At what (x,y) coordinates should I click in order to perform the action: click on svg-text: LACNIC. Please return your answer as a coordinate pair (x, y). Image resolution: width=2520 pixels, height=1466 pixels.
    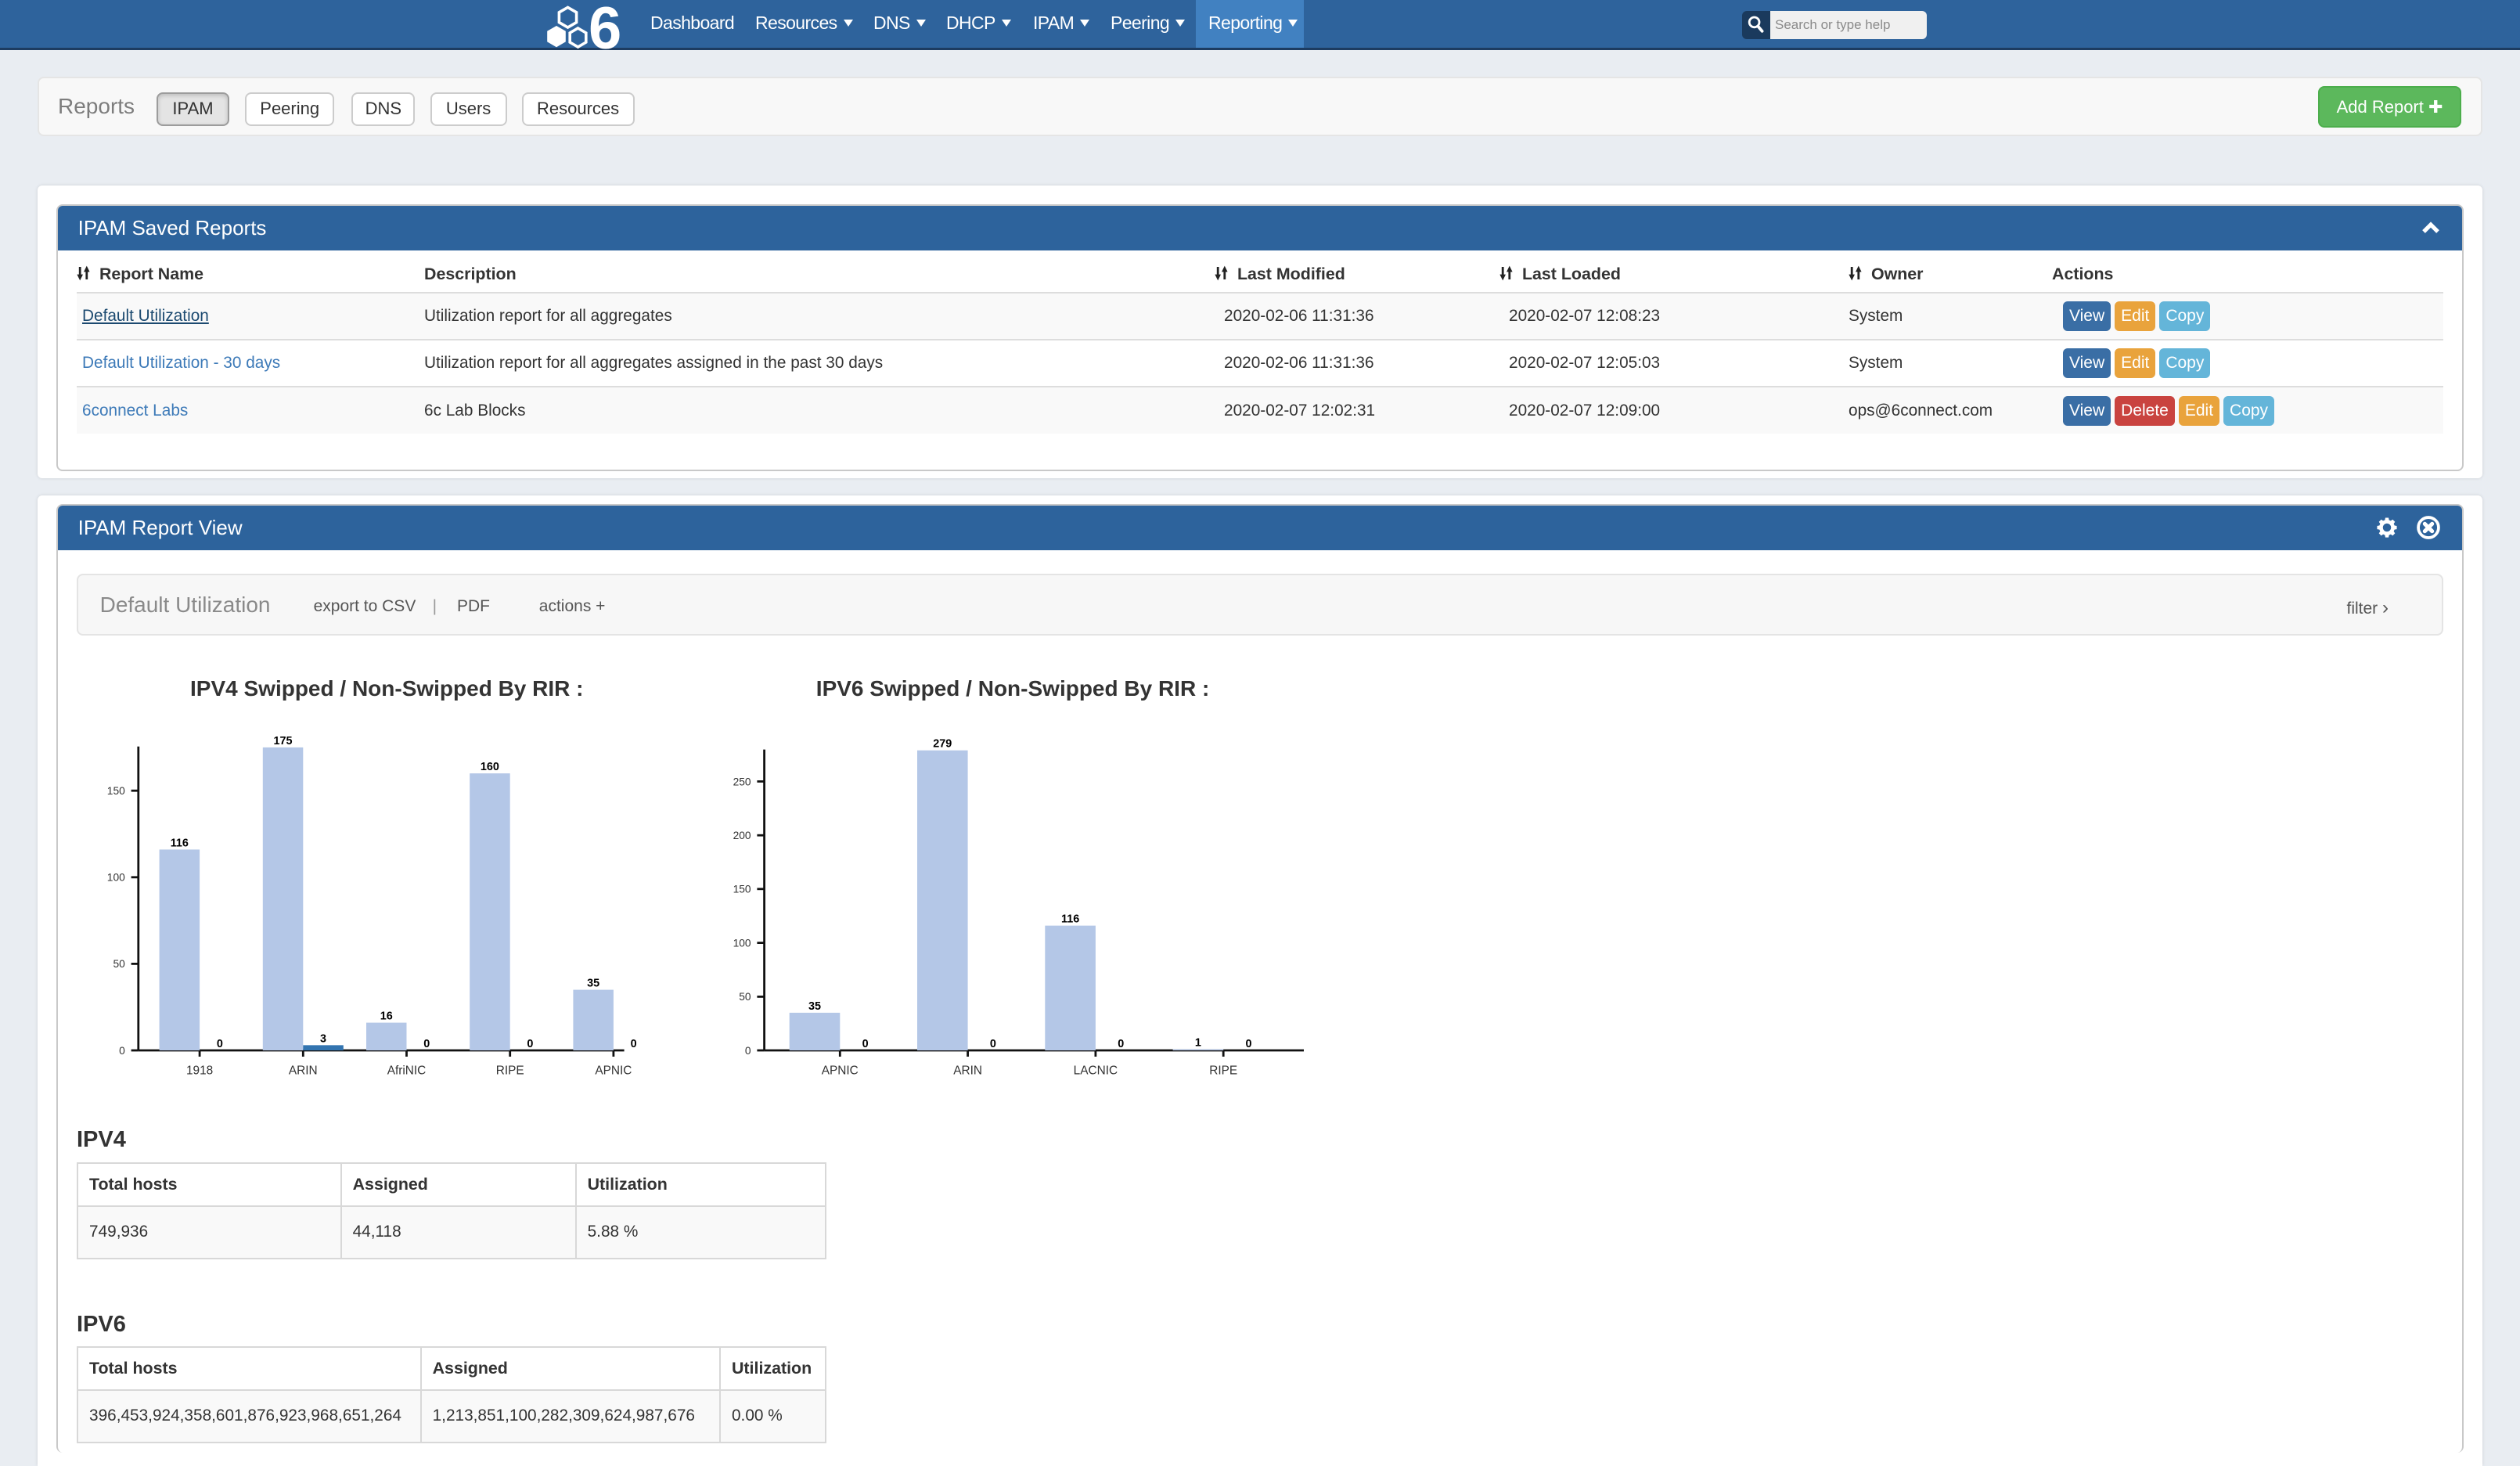
    Looking at the image, I should click on (1096, 1070).